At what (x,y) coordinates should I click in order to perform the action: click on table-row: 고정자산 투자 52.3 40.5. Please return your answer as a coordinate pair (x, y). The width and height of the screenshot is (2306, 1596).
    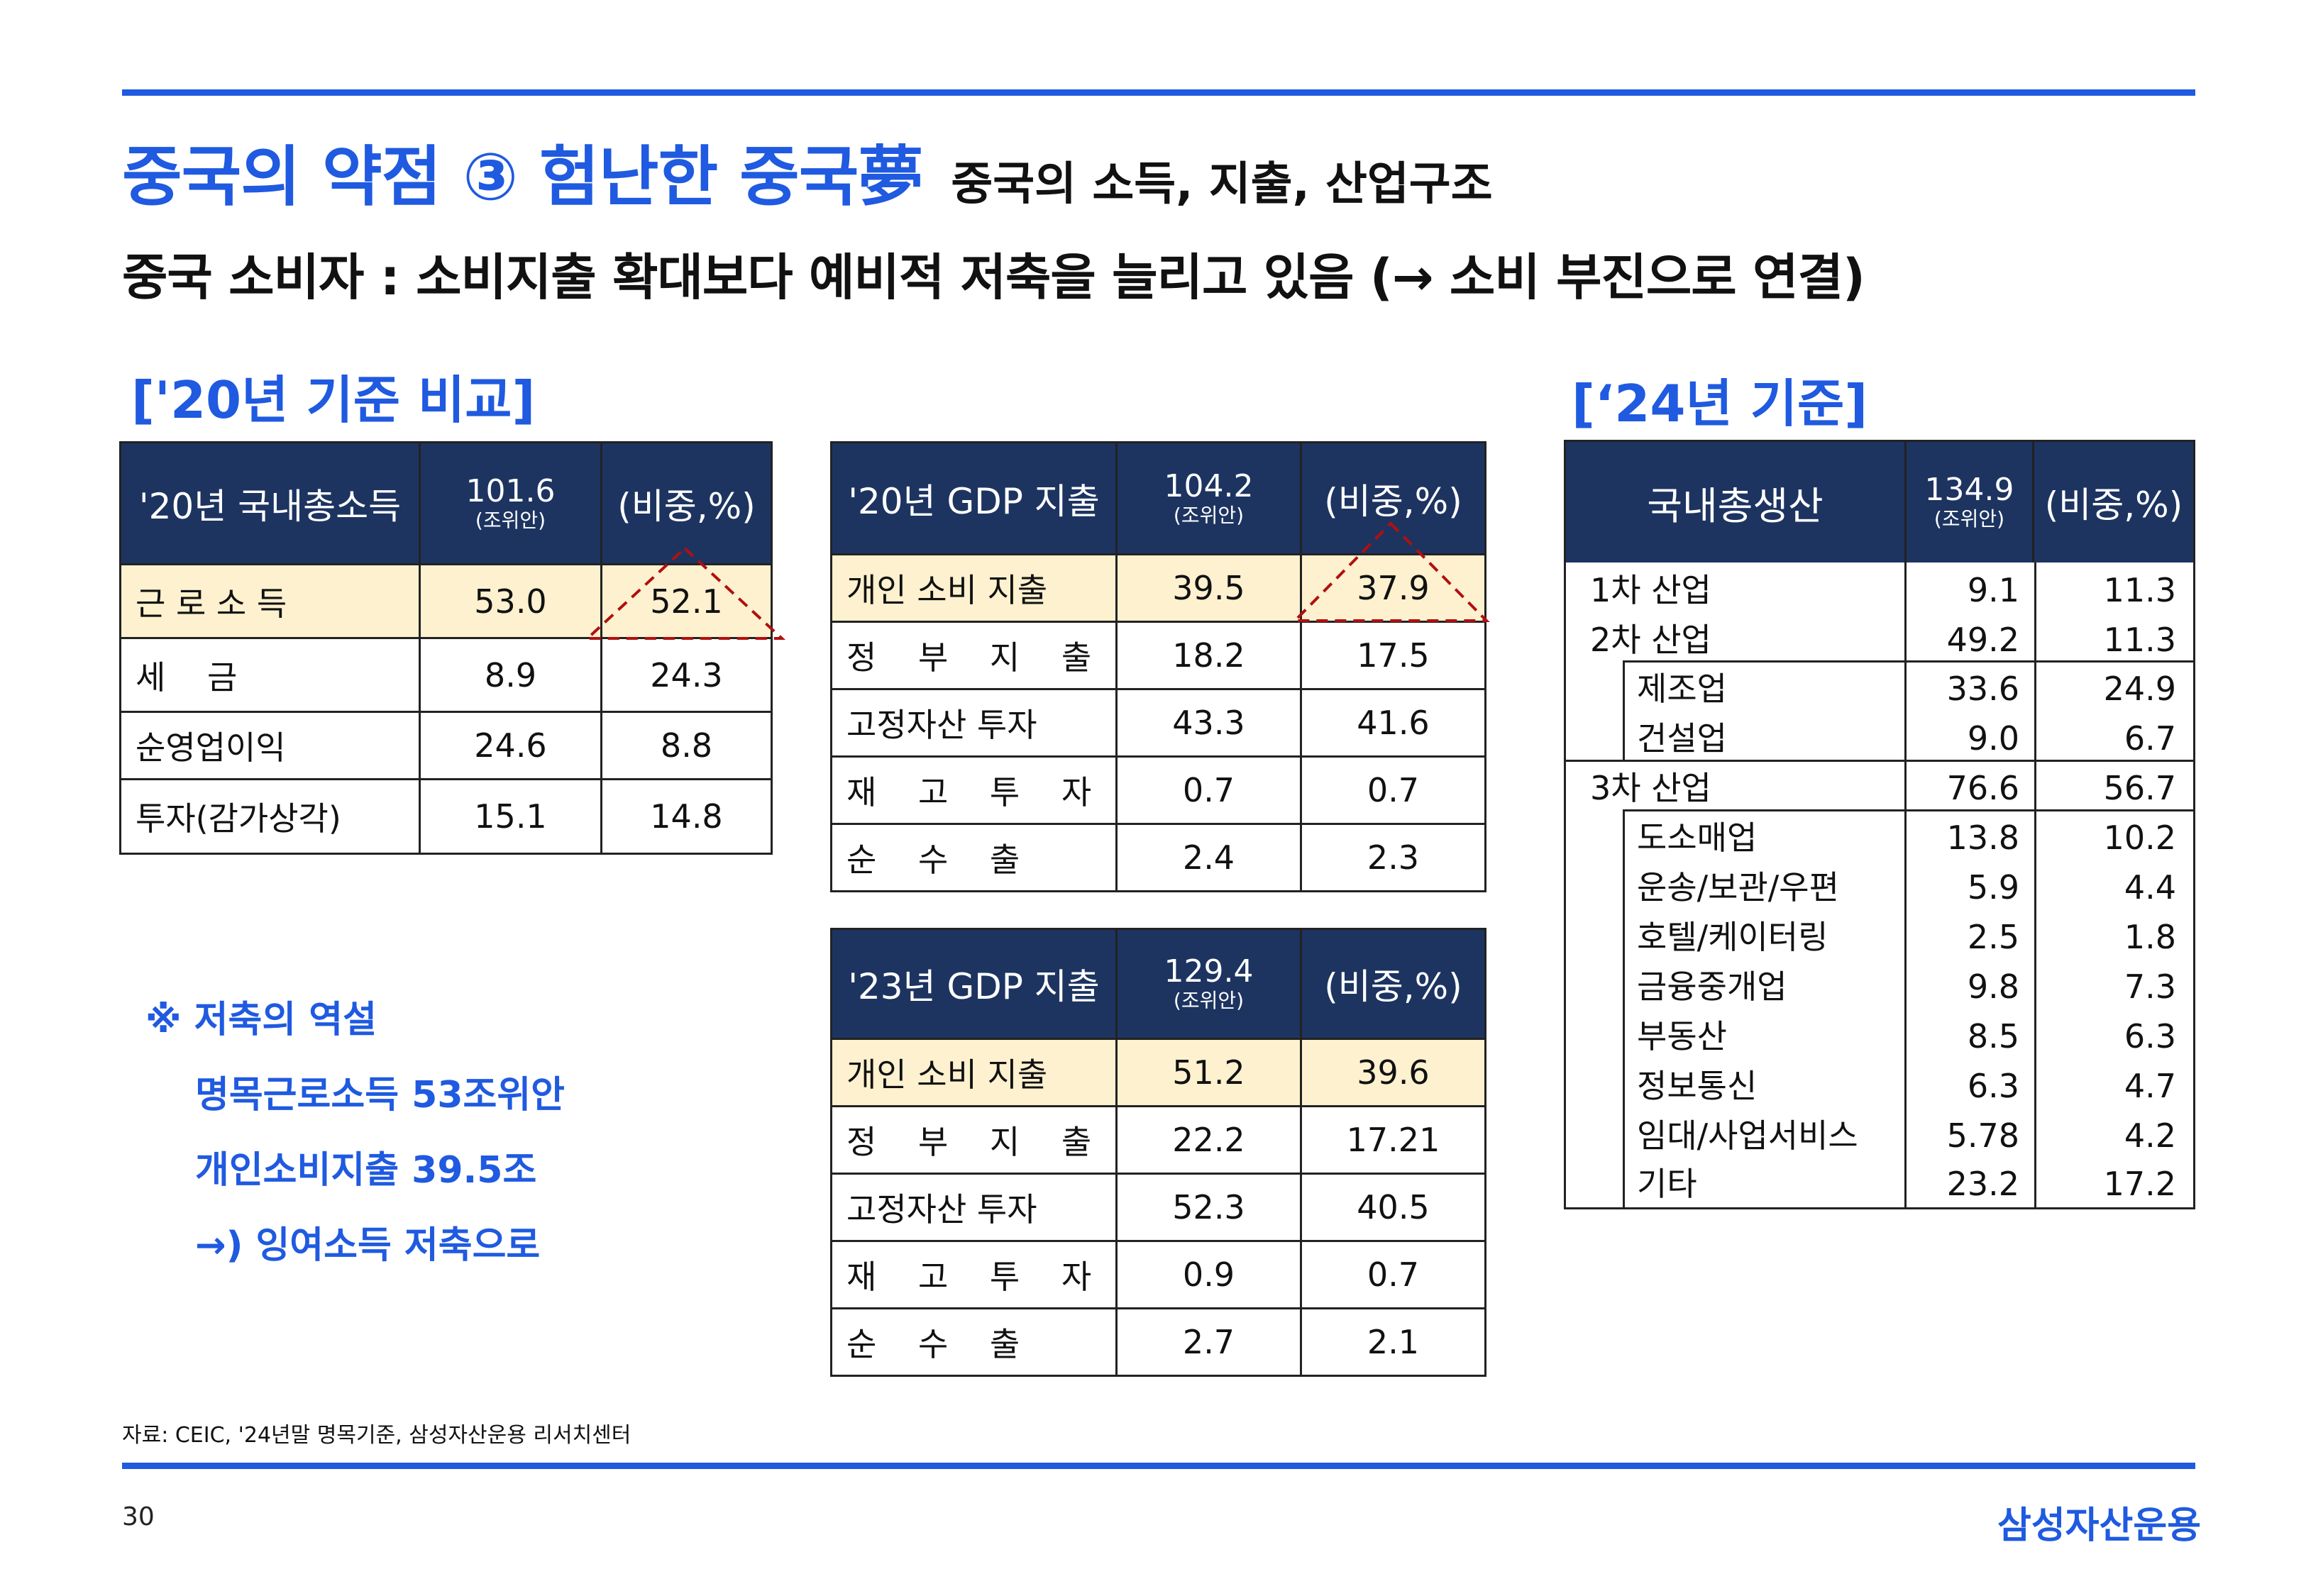
    Looking at the image, I should click on (1158, 1207).